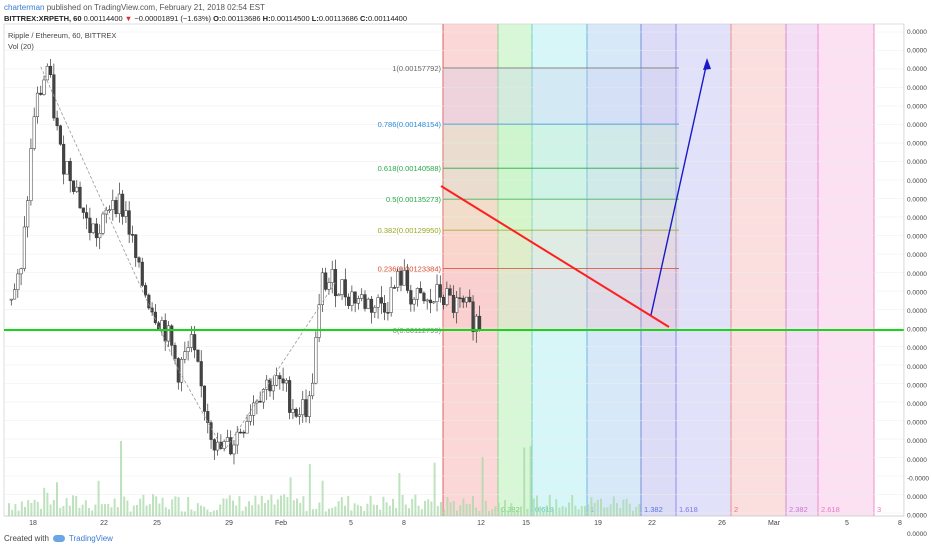 This screenshot has height=550, width=932. I want to click on tradingview-brand: TradingView, so click(90, 538).